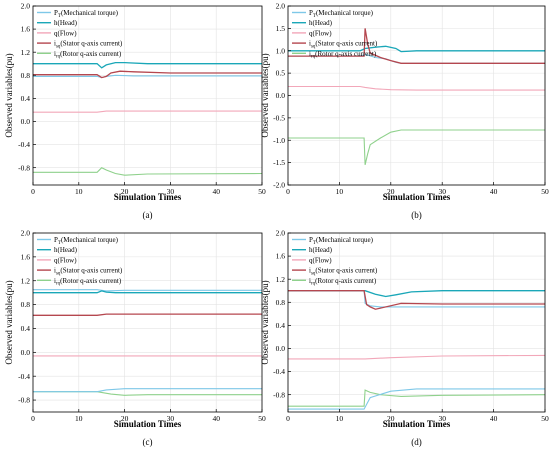 The height and width of the screenshot is (453, 550). I want to click on panel-label: (b), so click(416, 215).